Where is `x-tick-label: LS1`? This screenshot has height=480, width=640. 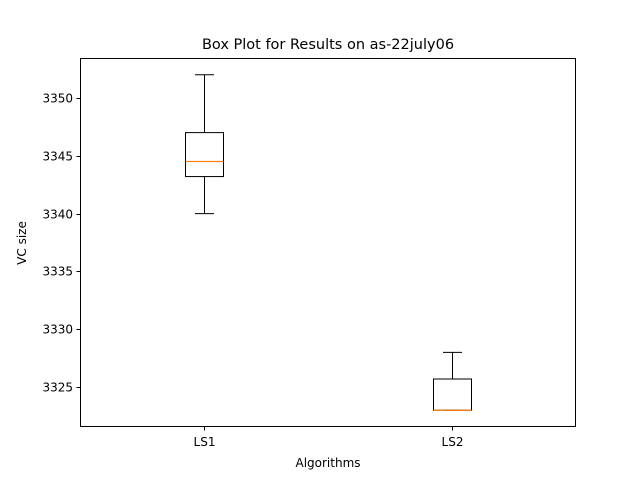
x-tick-label: LS1 is located at coordinates (205, 442).